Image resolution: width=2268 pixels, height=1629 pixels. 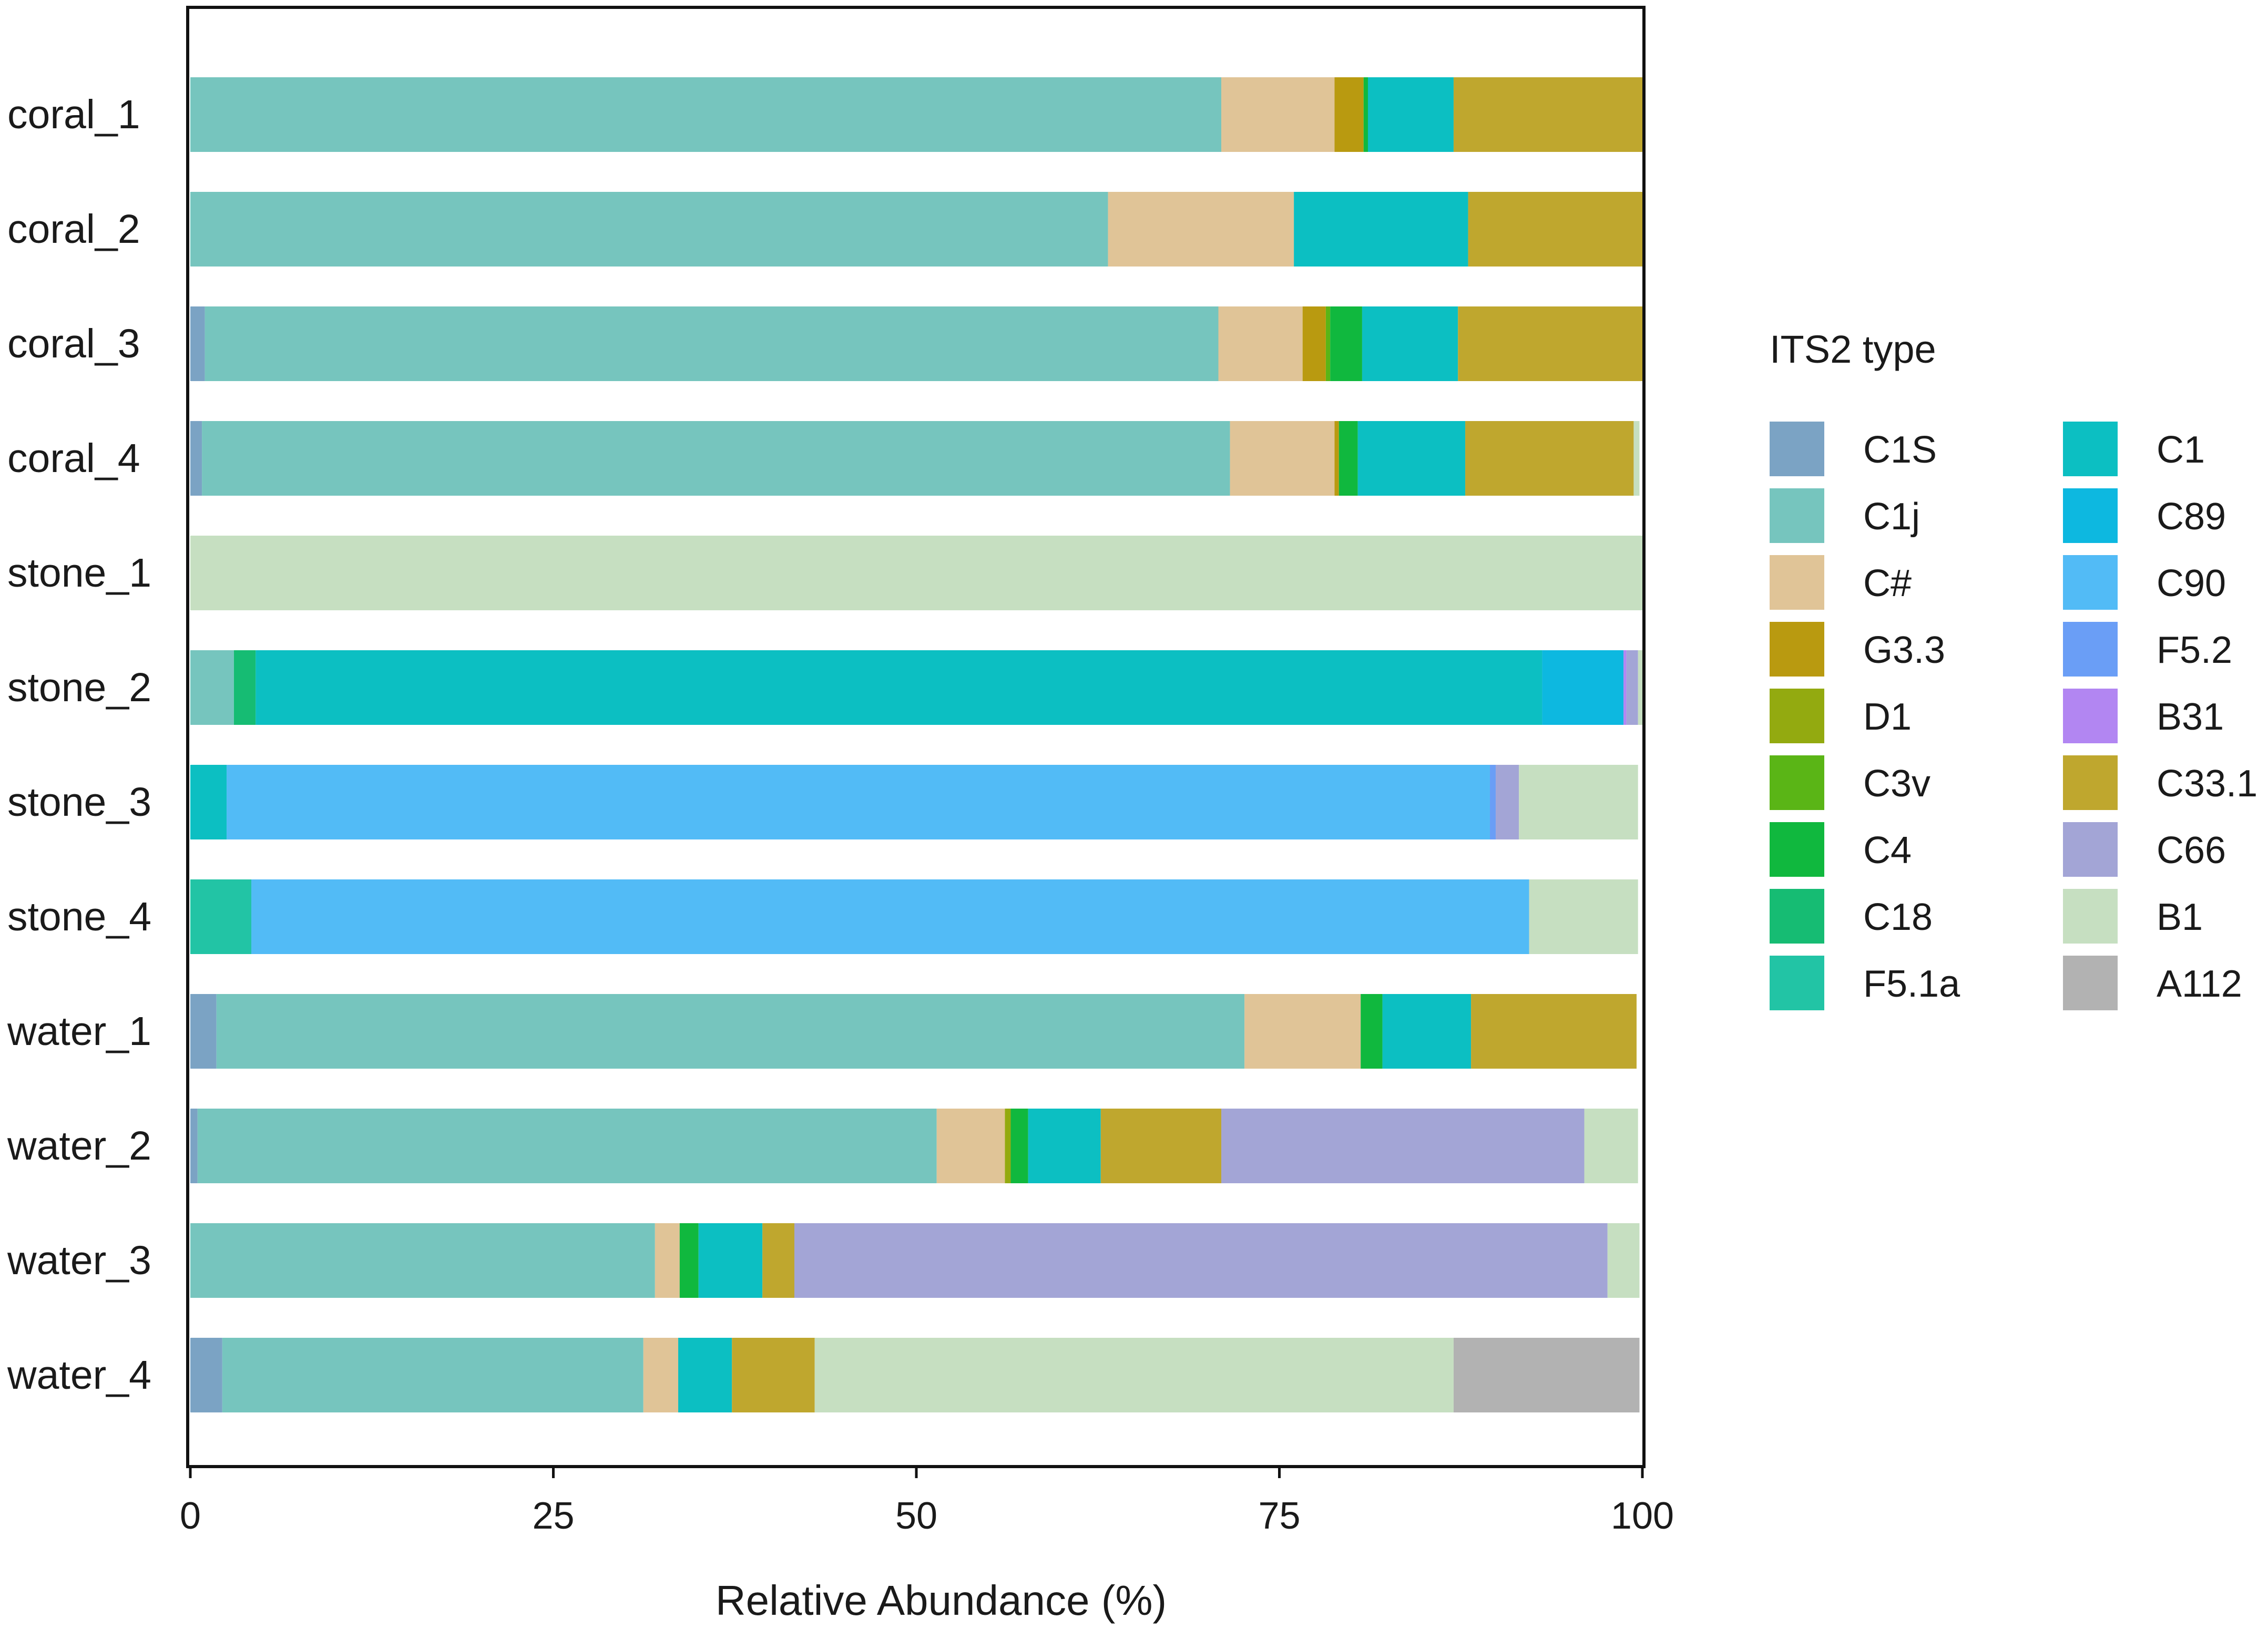 What do you see at coordinates (1853, 349) in the screenshot?
I see `legend-title: ITS2 type` at bounding box center [1853, 349].